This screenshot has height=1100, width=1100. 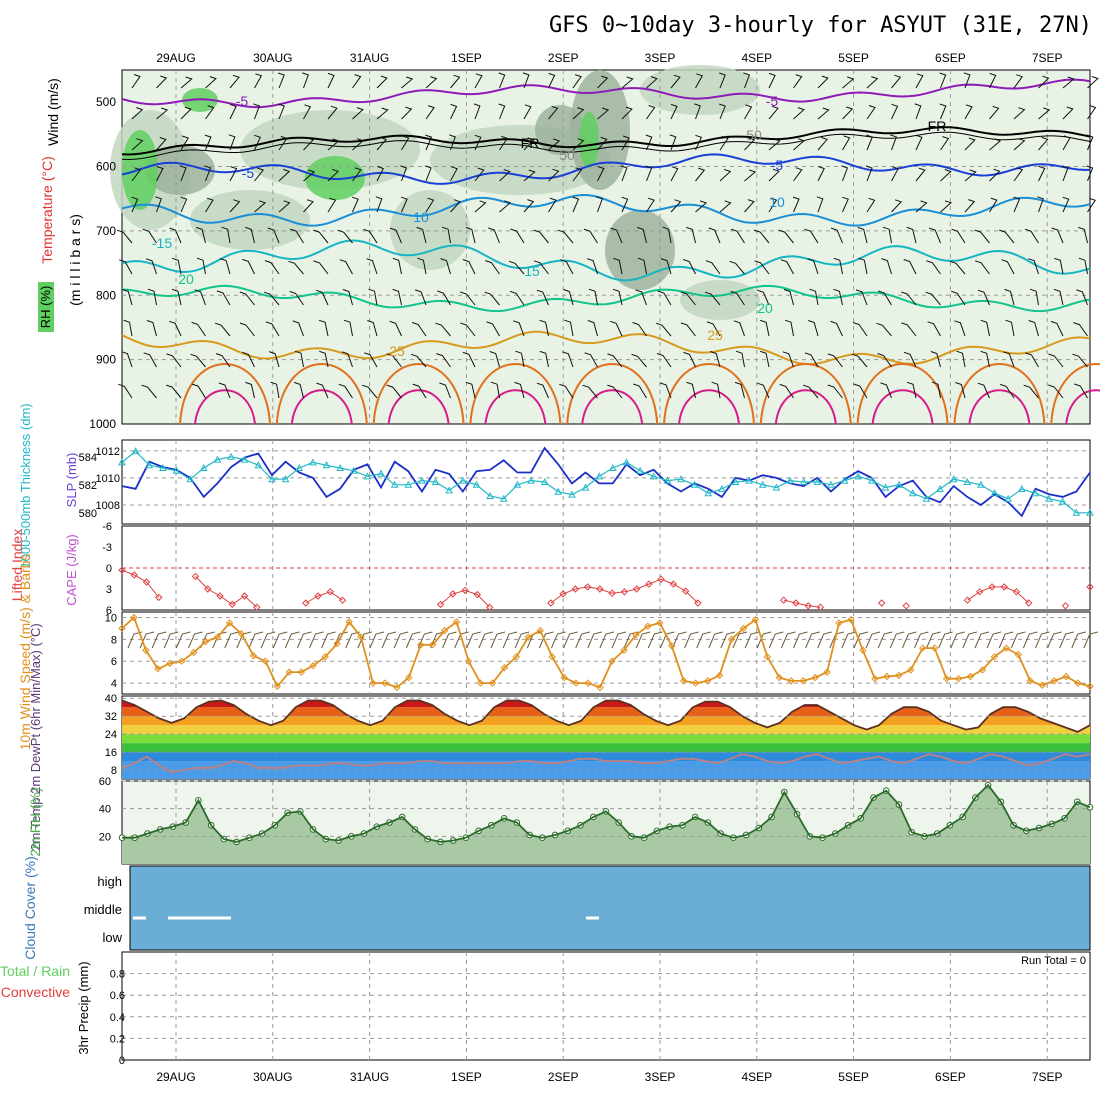 What do you see at coordinates (777, 202) in the screenshot?
I see `contour-label: 10` at bounding box center [777, 202].